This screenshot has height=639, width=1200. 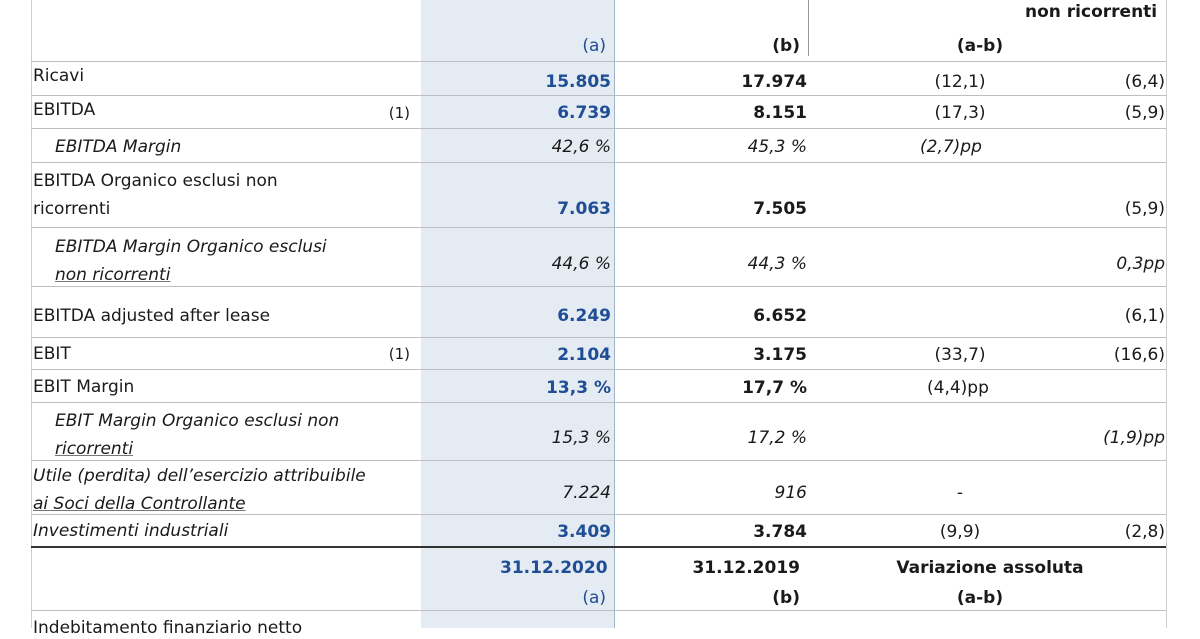 I want to click on cell-b: 17,7 %, so click(x=774, y=388).